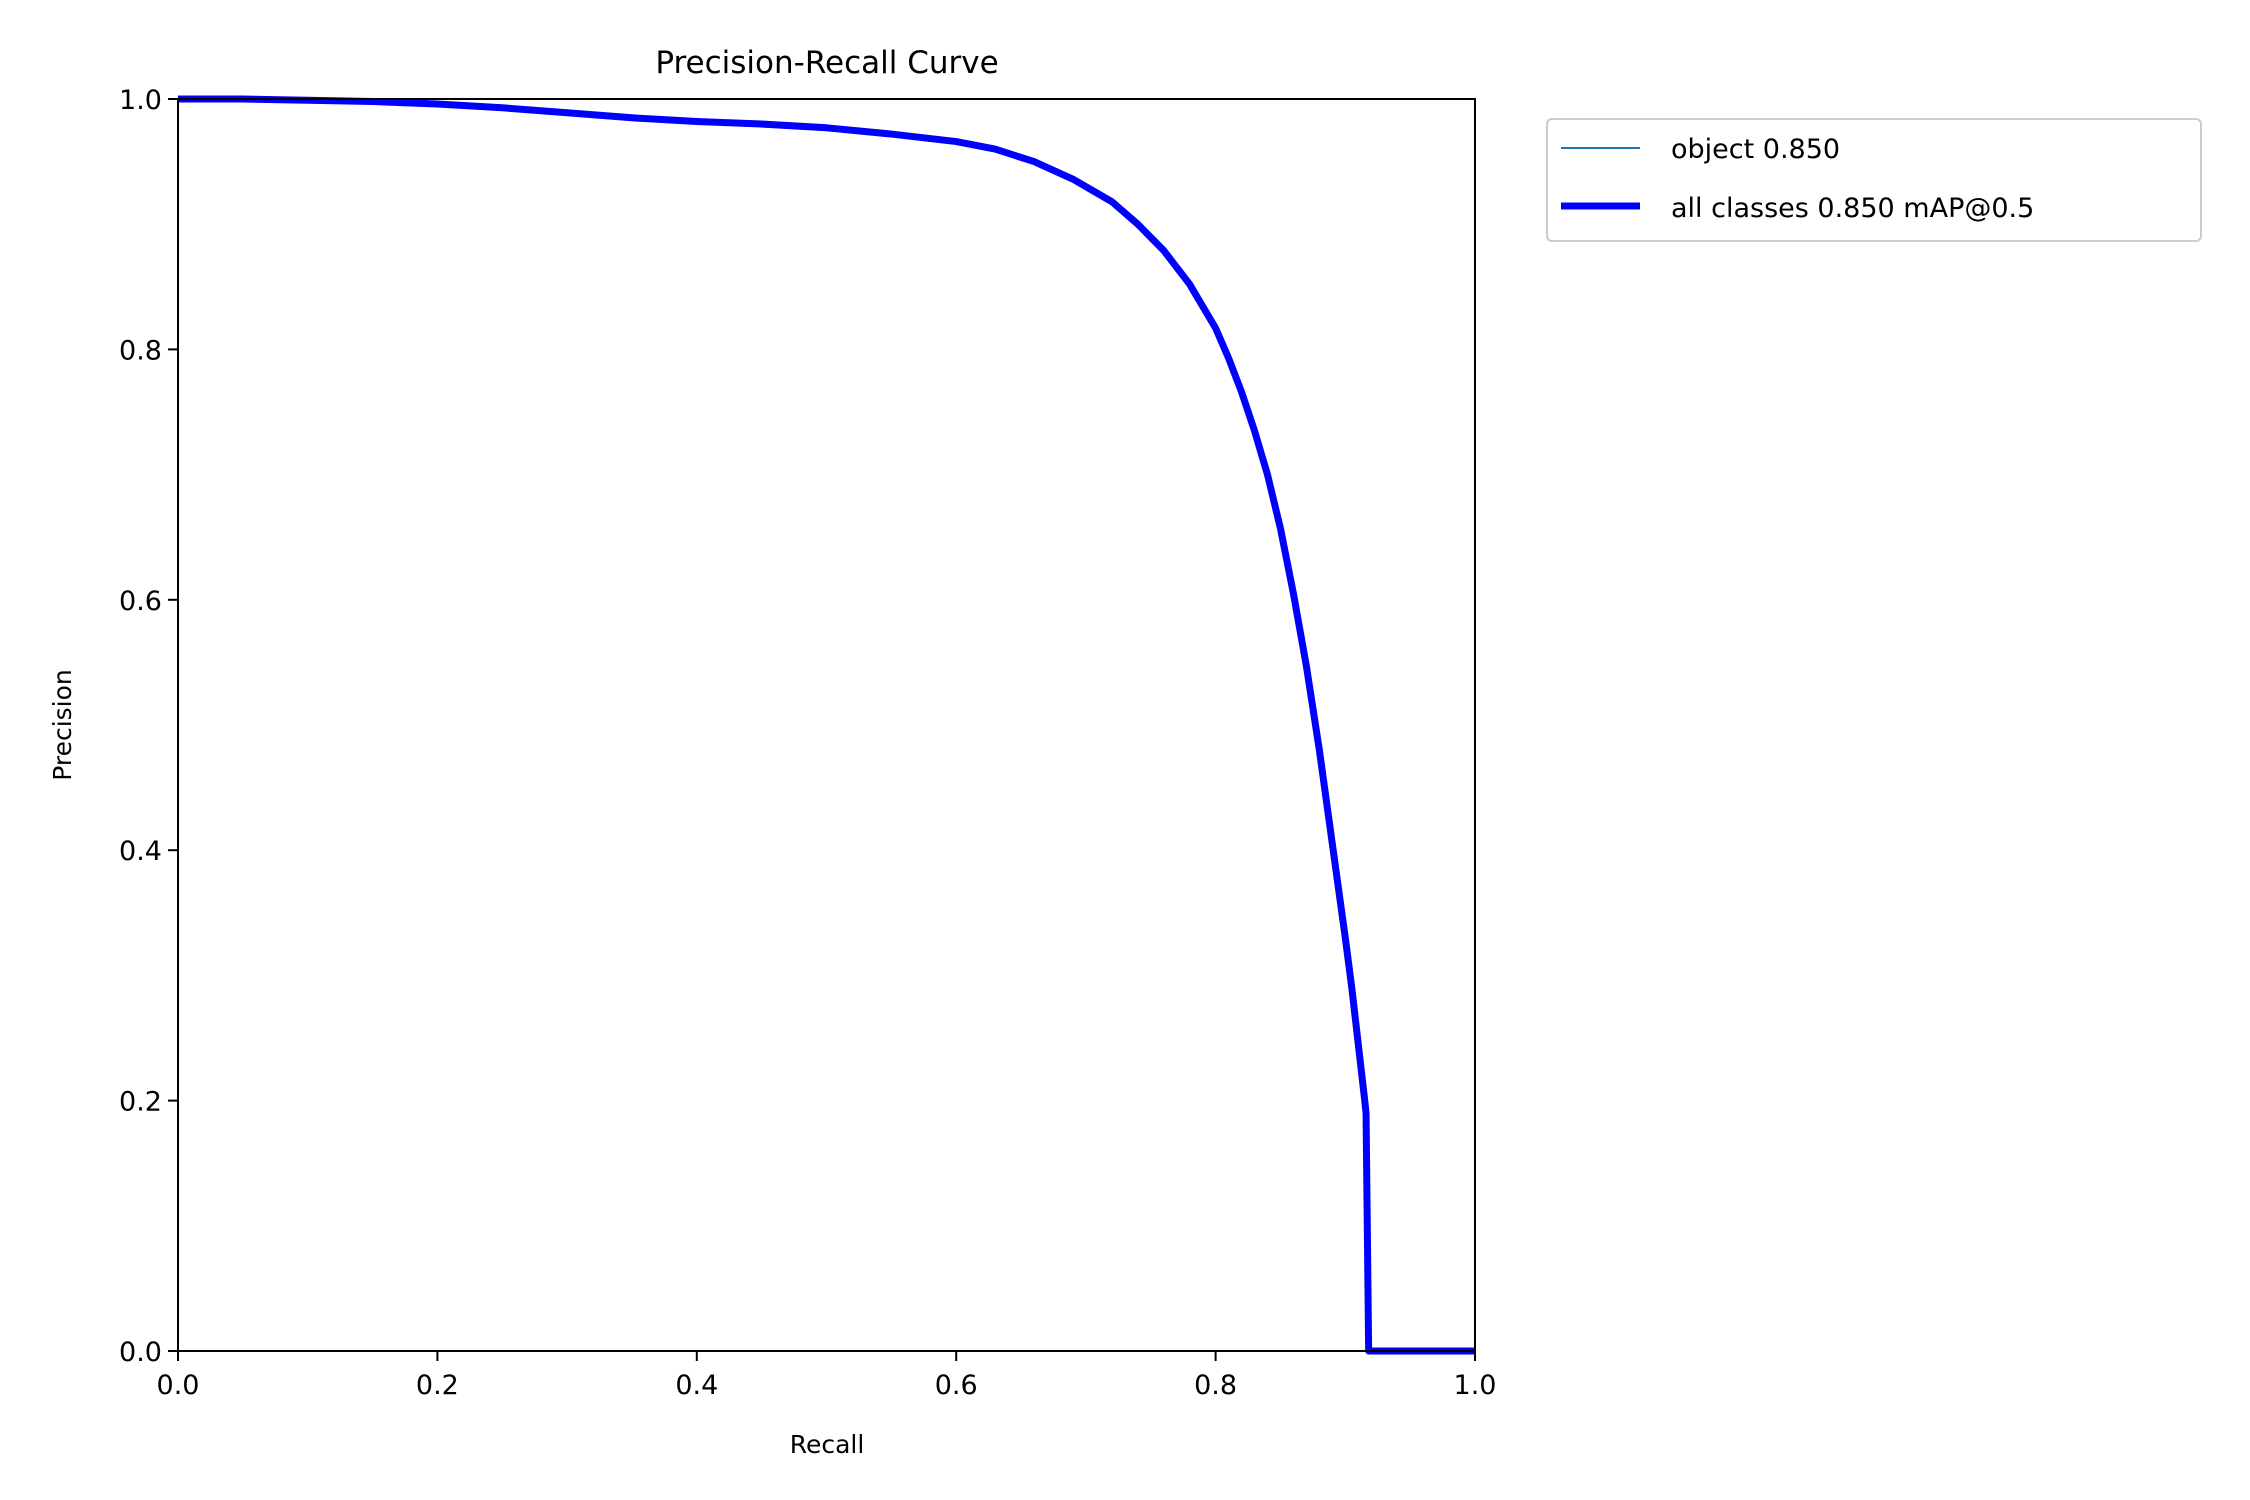 This screenshot has height=1500, width=2250. What do you see at coordinates (1852, 208) in the screenshot?
I see `legend-label-all-classes: all classes 0.850 mAP@0.5` at bounding box center [1852, 208].